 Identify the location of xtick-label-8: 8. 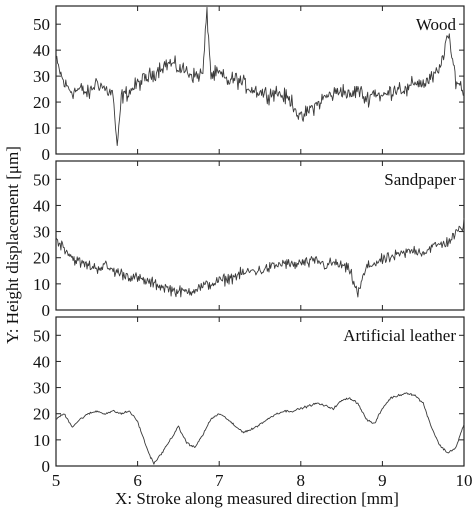
(301, 480).